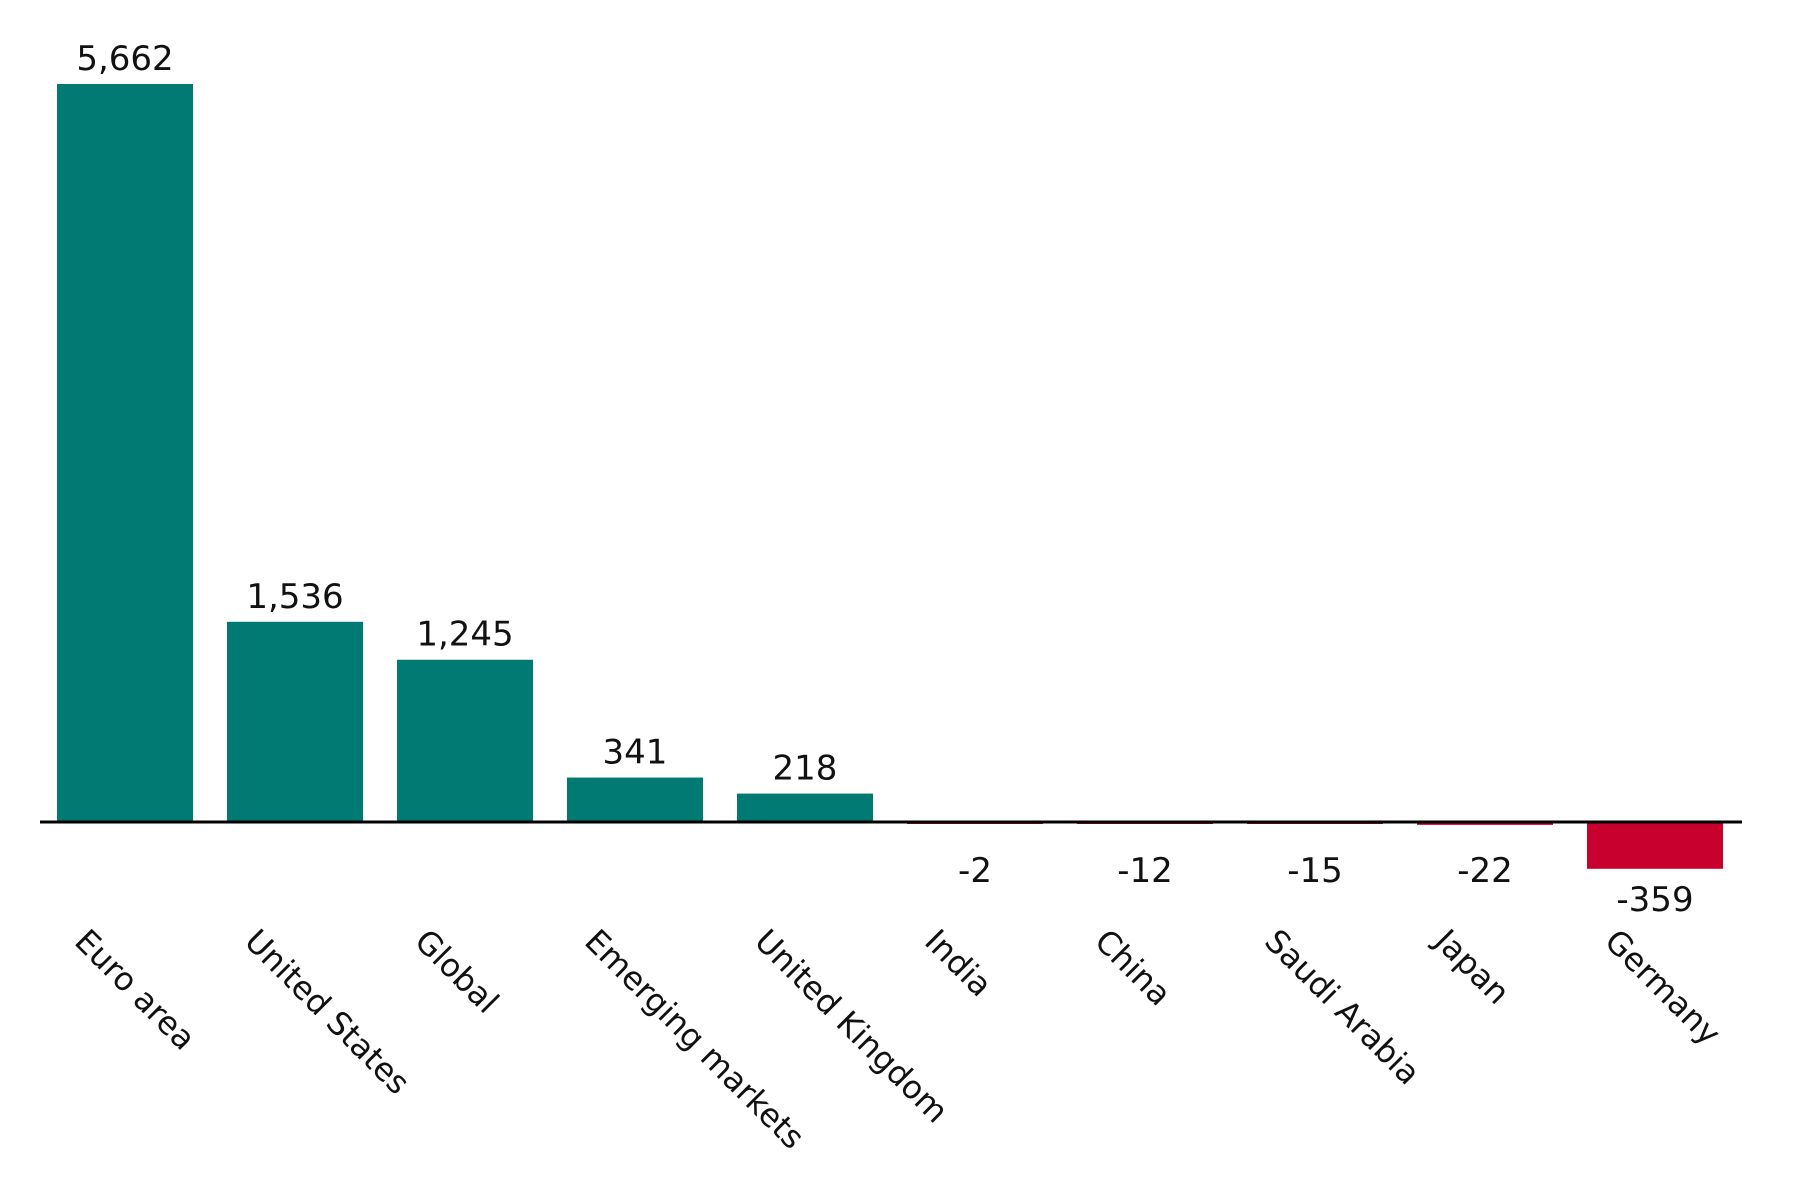 Image resolution: width=1800 pixels, height=1204 pixels. Describe the element at coordinates (1145, 871) in the screenshot. I see `value-label: -12` at that location.